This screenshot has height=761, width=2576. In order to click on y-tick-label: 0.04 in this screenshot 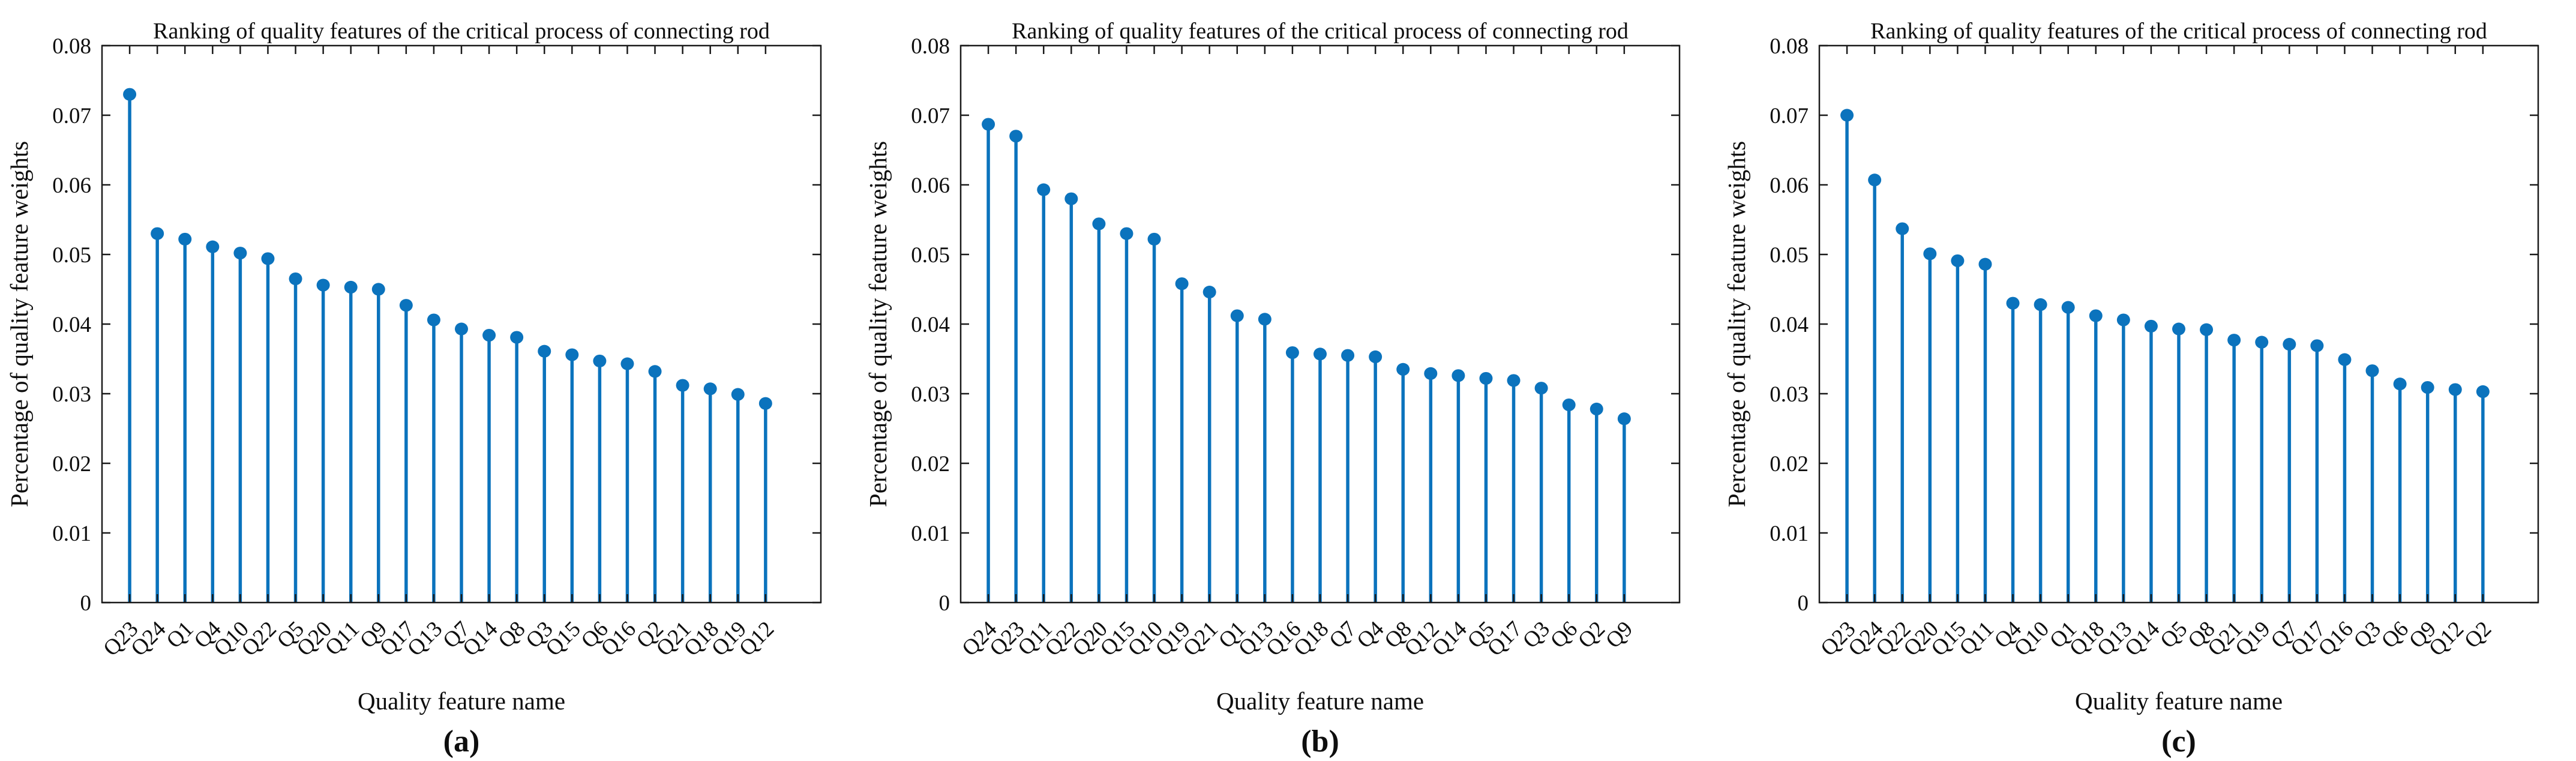, I will do `click(1789, 325)`.